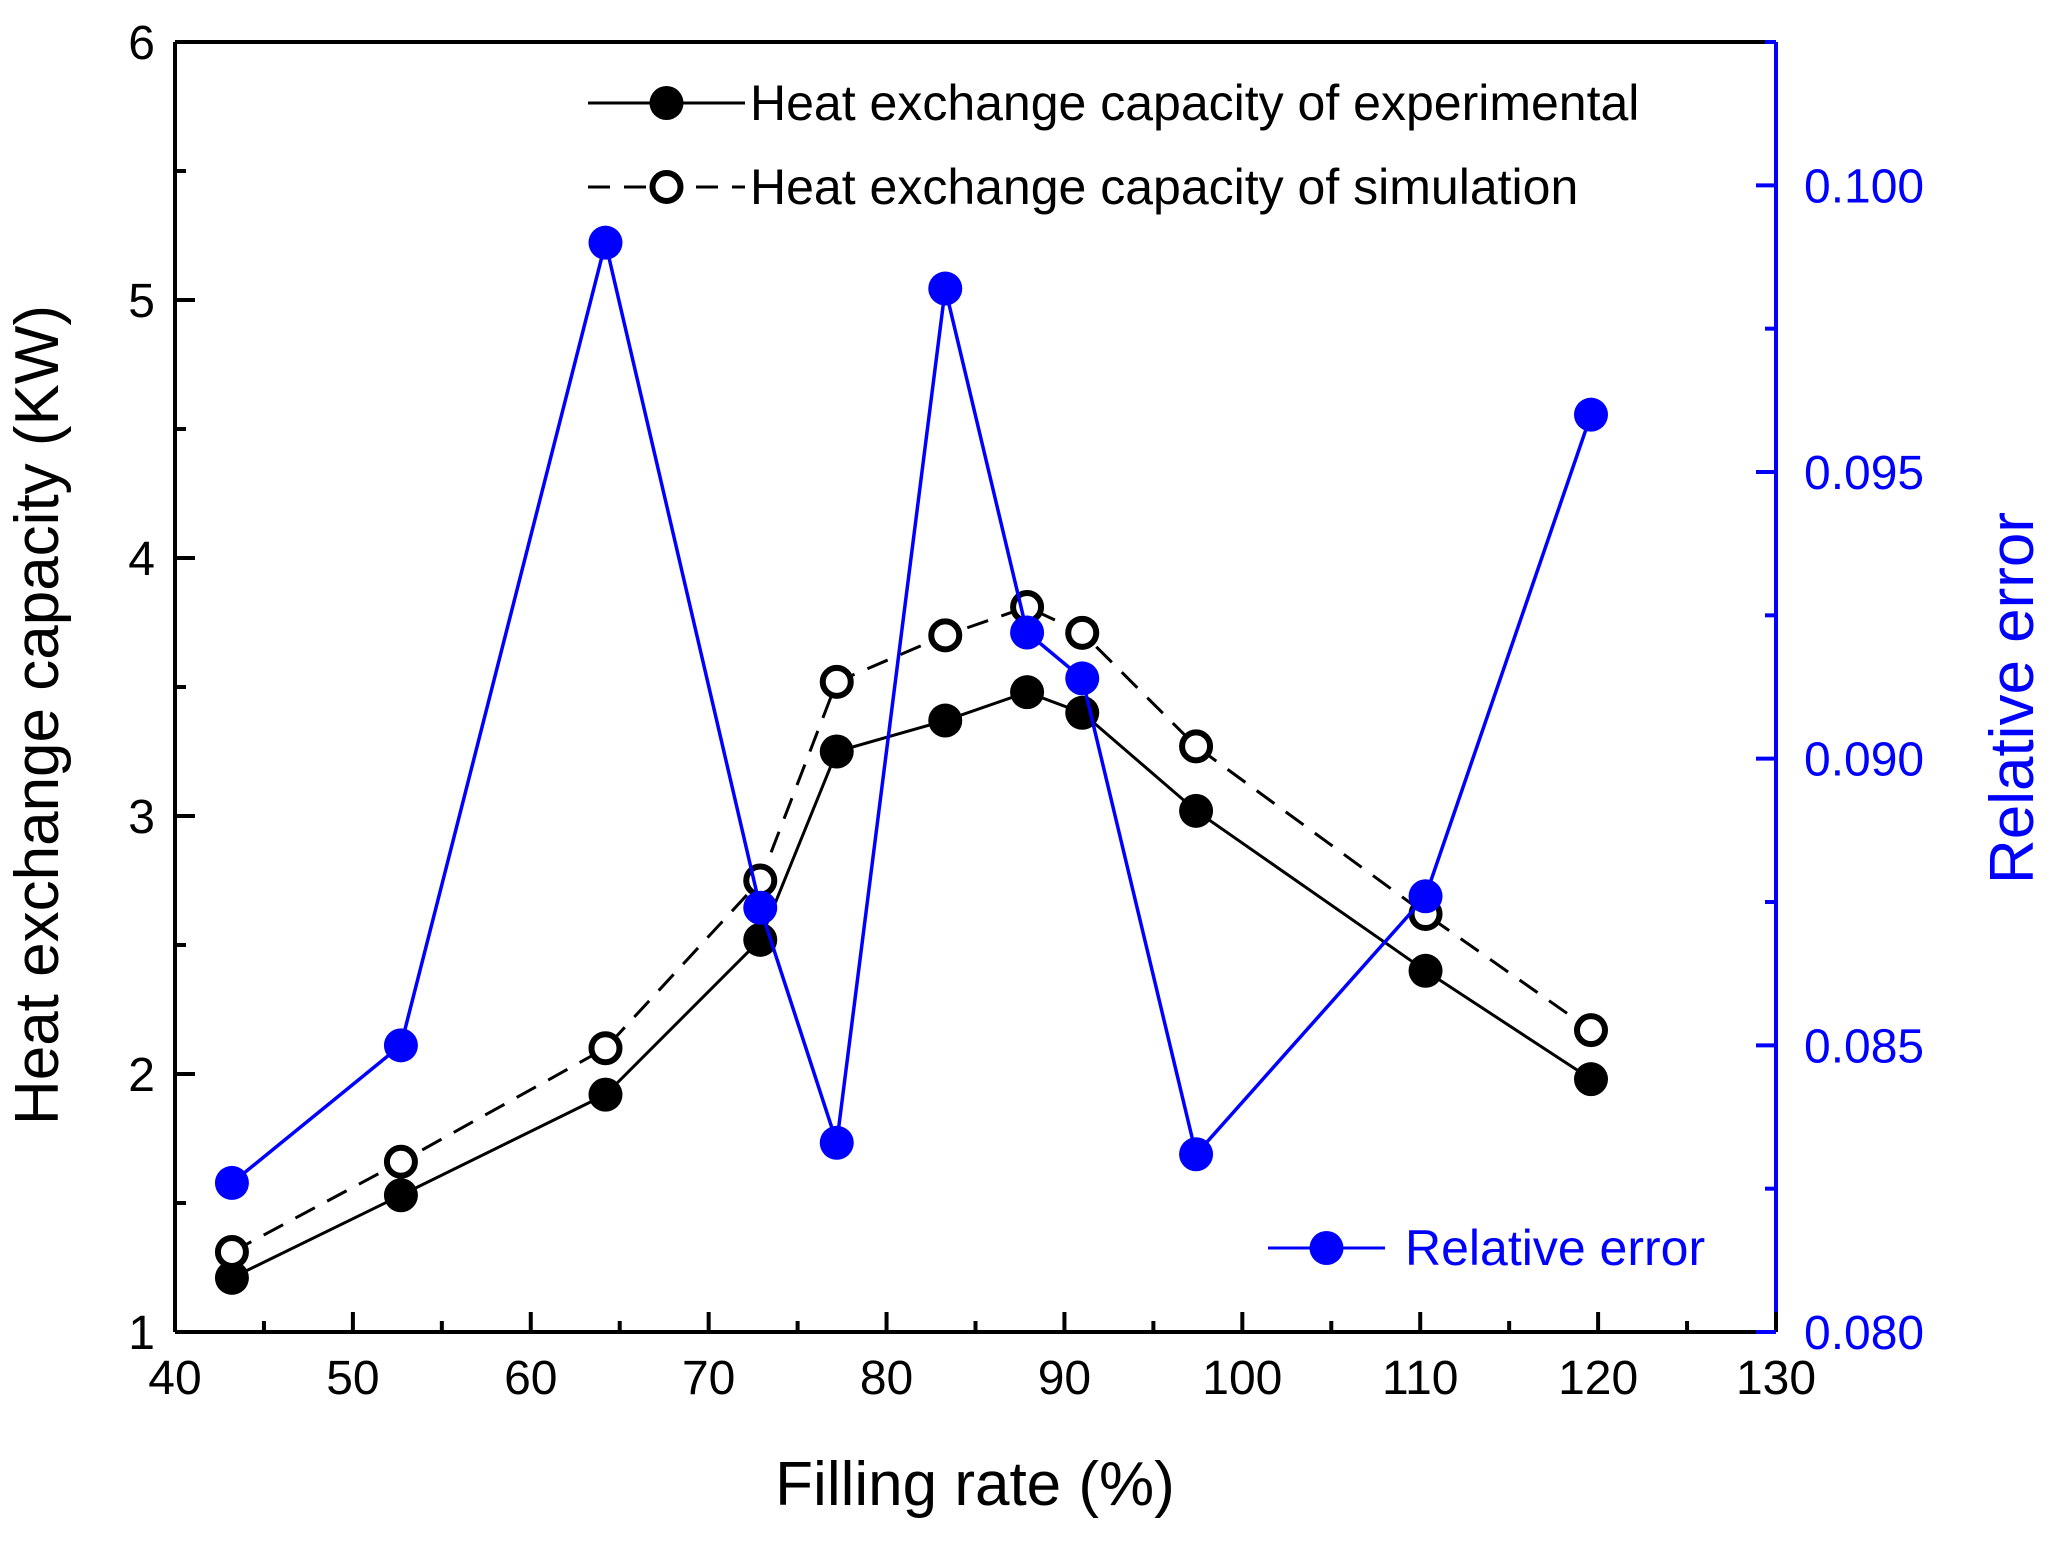 The image size is (2060, 1543). Describe the element at coordinates (141, 301) in the screenshot. I see `y-left-tick-label: 5` at that location.